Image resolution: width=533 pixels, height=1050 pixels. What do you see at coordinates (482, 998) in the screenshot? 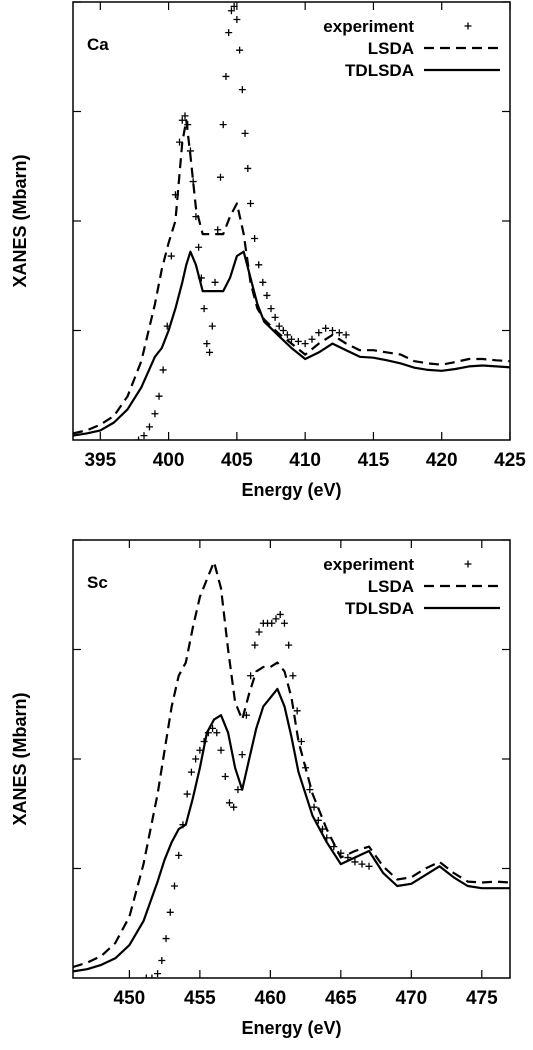
I see `x-tick-label: 475` at bounding box center [482, 998].